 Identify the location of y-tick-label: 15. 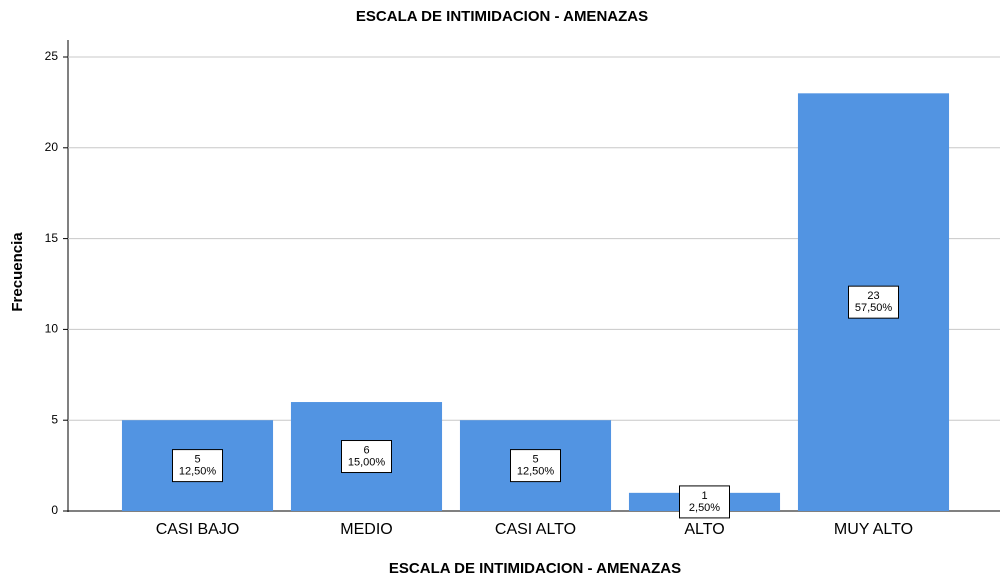
(52, 238).